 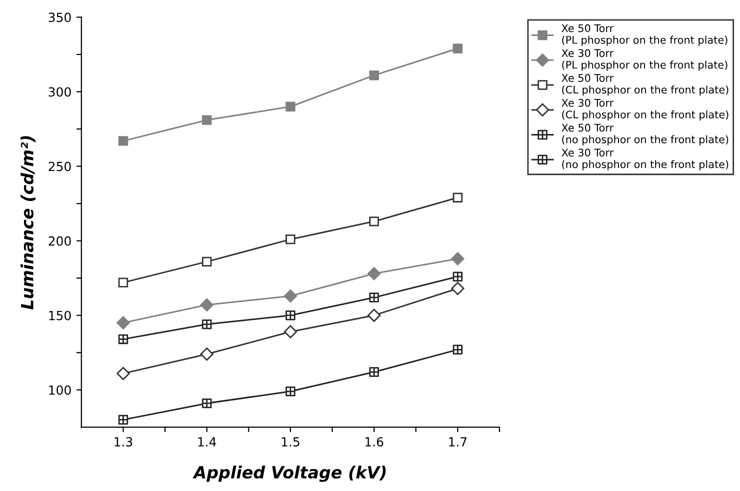 What do you see at coordinates (60, 390) in the screenshot?
I see `y-tick-label: 100` at bounding box center [60, 390].